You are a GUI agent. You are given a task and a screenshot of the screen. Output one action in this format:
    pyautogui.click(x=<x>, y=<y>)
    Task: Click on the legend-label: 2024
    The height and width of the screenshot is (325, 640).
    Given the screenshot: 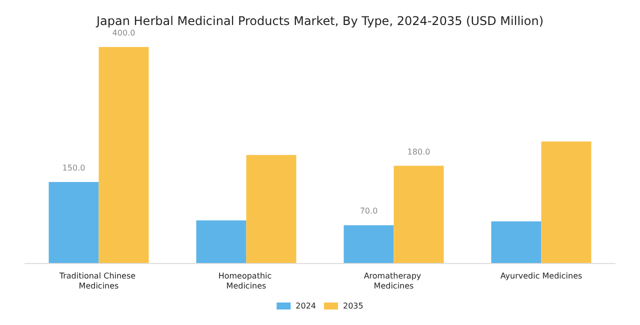 What is the action you would take?
    pyautogui.click(x=306, y=306)
    